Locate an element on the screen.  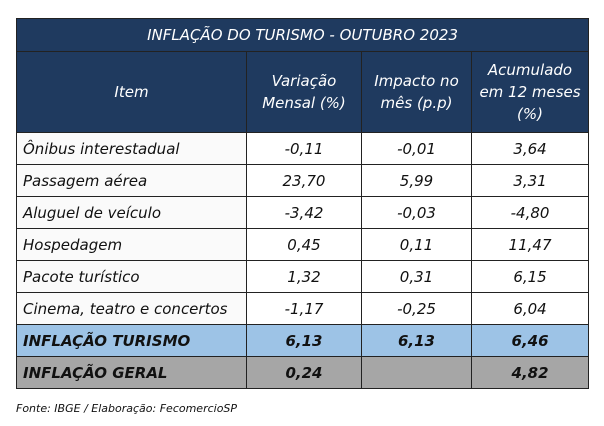
table-row: Pacote turístico 1,32 0,31 6,15 is located at coordinates (303, 276).